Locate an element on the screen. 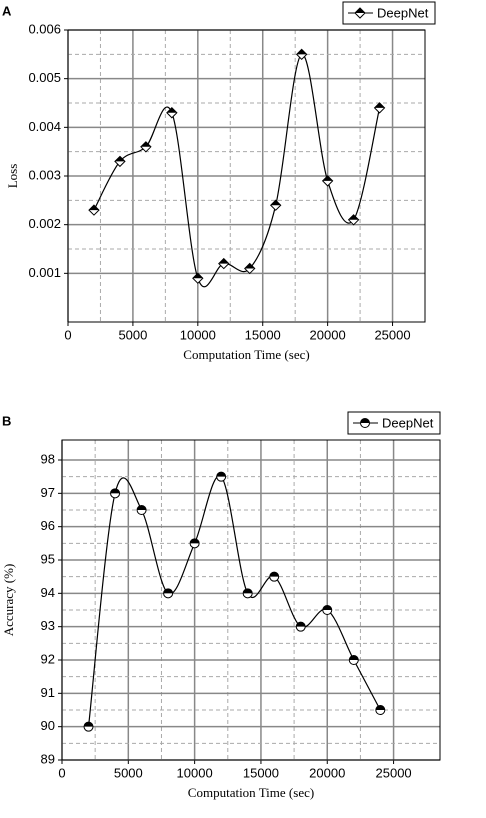  panel-label: B is located at coordinates (6, 420).